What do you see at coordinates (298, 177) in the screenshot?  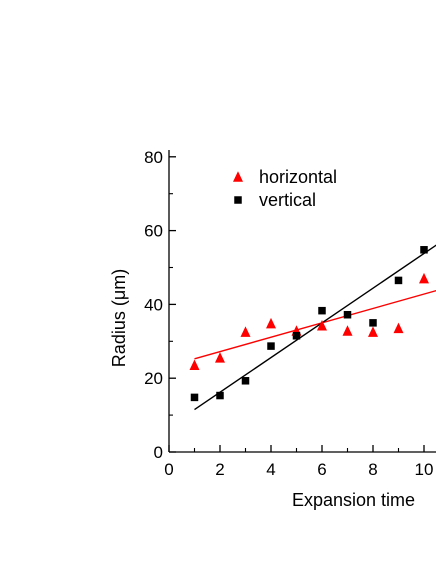 I see `legend-label-horizontal: horizontal` at bounding box center [298, 177].